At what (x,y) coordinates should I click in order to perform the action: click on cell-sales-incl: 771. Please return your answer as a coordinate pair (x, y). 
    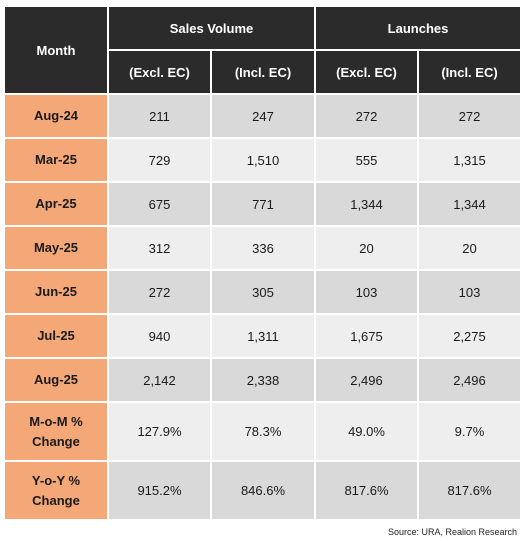
    Looking at the image, I should click on (263, 204).